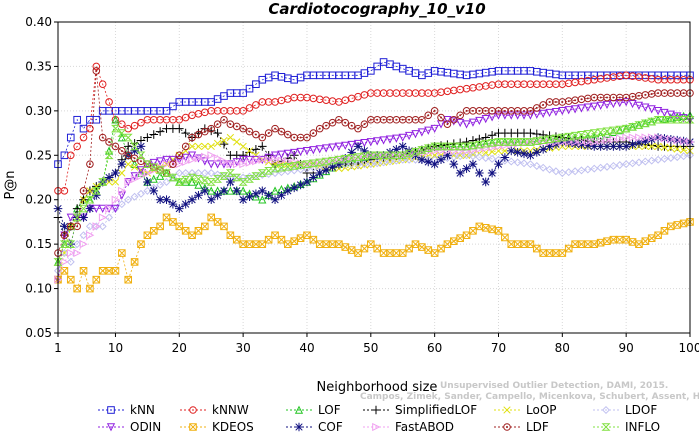  Describe the element at coordinates (313, 410) in the screenshot. I see `legend-item-lof: LOF` at that location.